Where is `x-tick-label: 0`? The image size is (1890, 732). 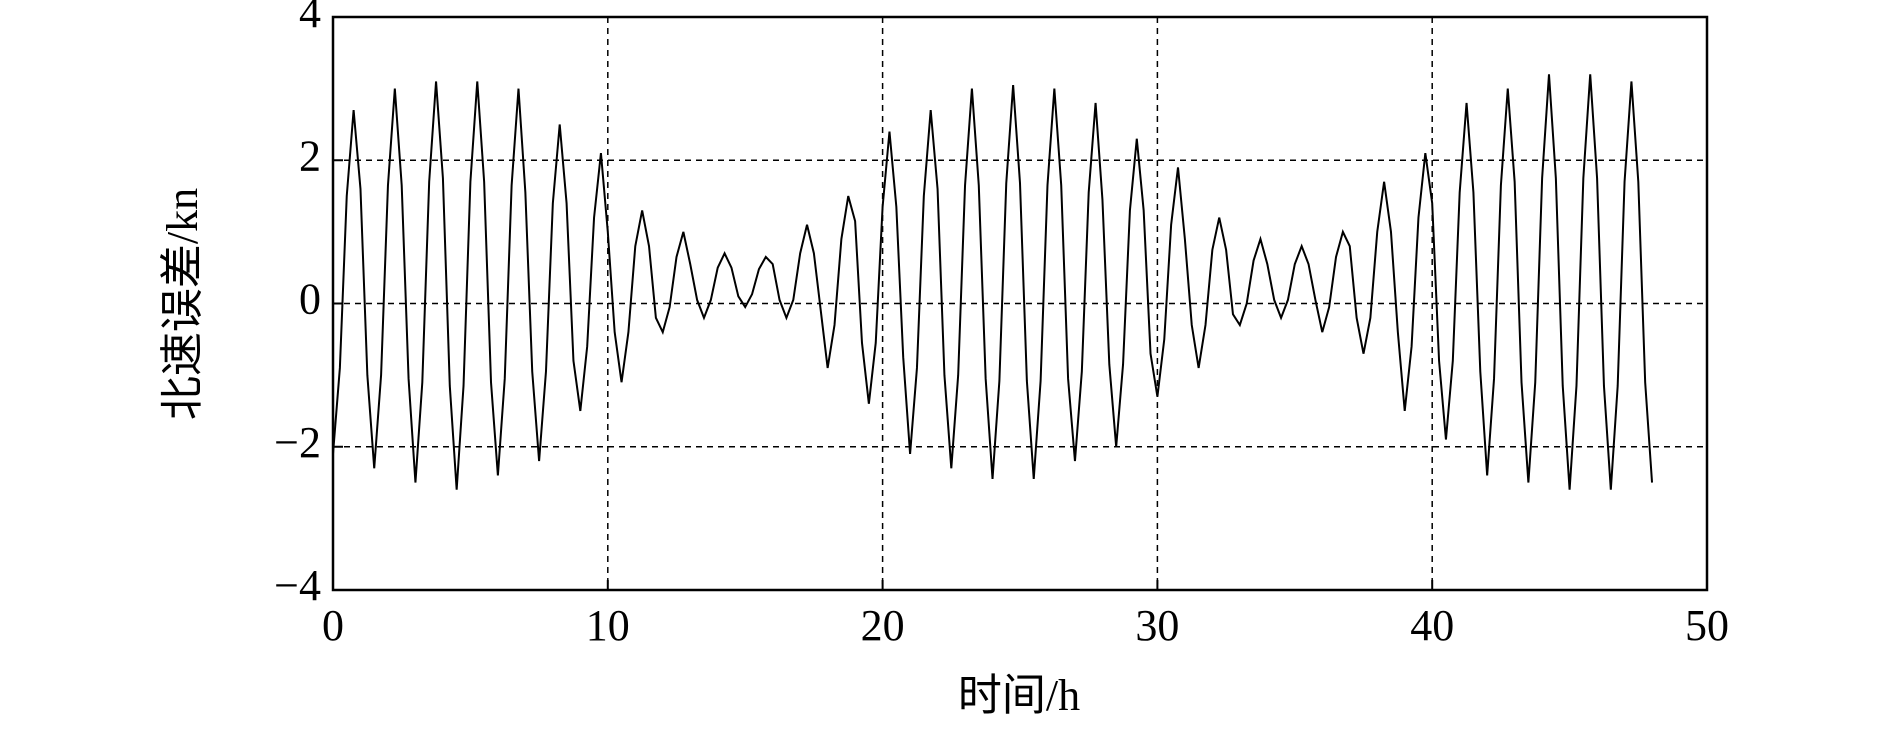 x-tick-label: 0 is located at coordinates (333, 625).